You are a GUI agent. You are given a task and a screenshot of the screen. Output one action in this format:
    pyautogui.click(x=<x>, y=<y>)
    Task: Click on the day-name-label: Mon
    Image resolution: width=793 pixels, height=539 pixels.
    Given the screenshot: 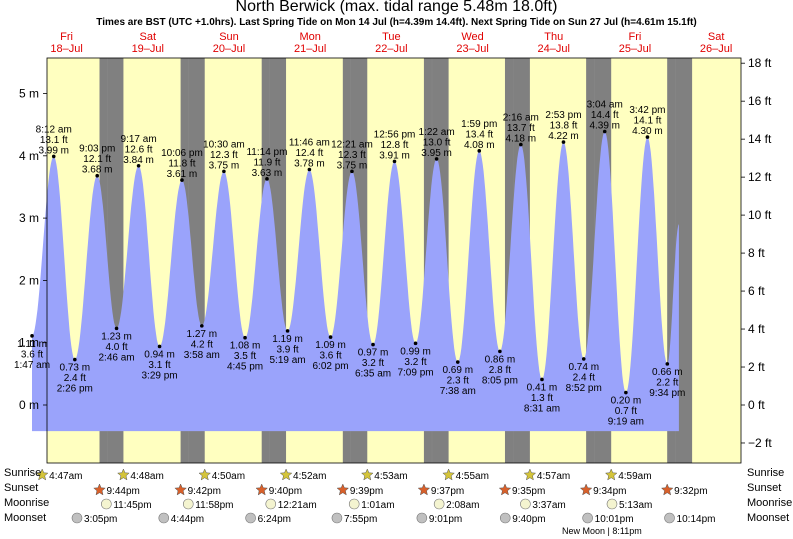 What is the action you would take?
    pyautogui.click(x=309, y=37)
    